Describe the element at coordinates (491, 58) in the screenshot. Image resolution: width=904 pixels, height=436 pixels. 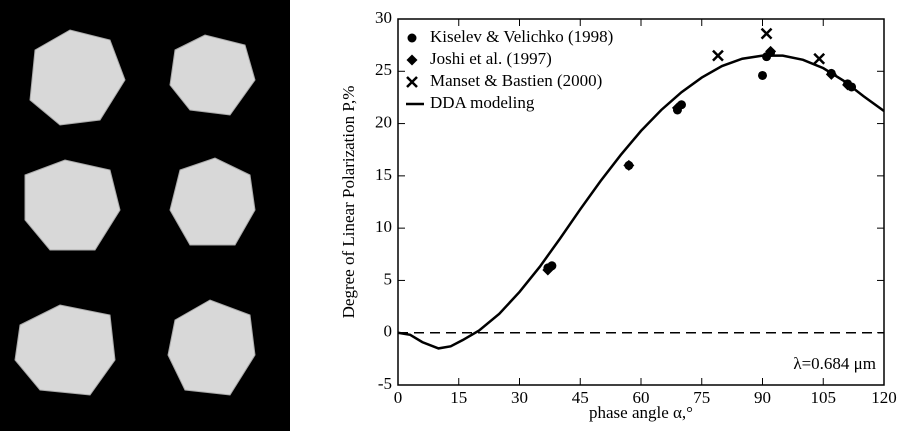
I see `legend-label: Joshi et al. (1997)` at that location.